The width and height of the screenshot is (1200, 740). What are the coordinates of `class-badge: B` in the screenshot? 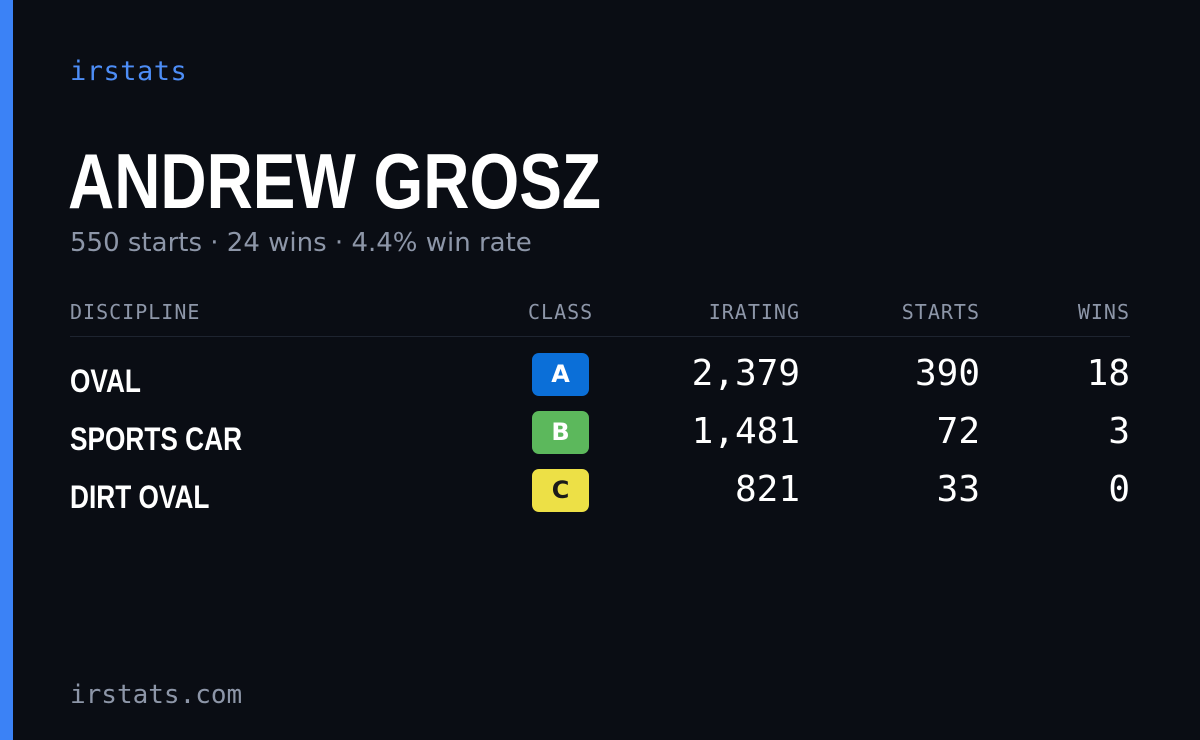 It's located at (560, 432).